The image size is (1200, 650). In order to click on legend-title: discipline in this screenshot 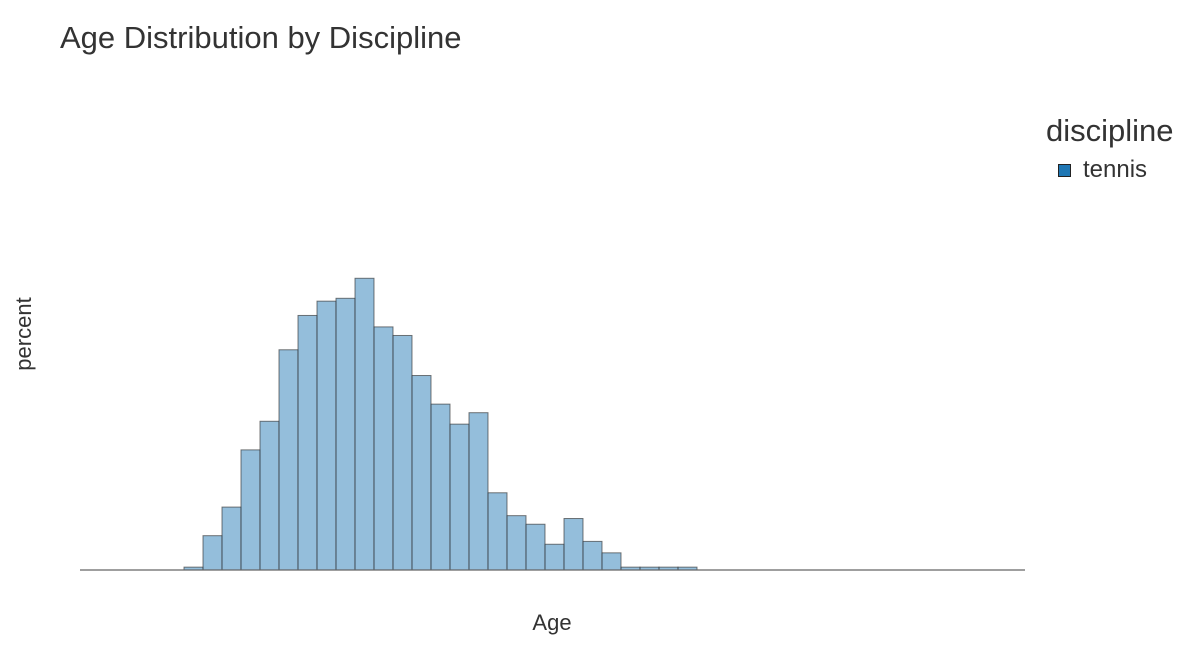, I will do `click(1110, 130)`.